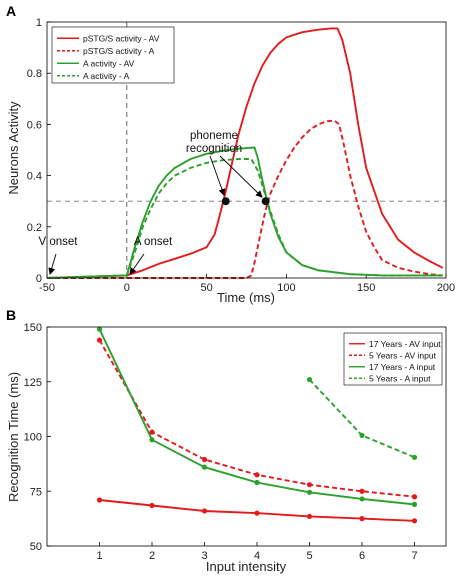 The width and height of the screenshot is (461, 577). What do you see at coordinates (11, 315) in the screenshot?
I see `panel-b-letter: B` at bounding box center [11, 315].